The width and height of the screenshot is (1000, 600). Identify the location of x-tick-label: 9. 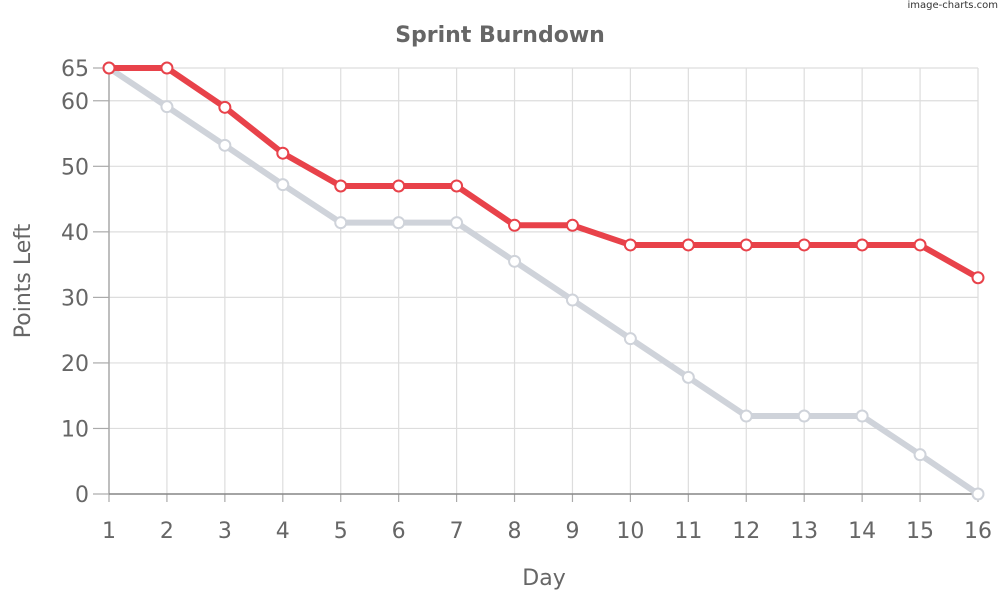
(572, 531).